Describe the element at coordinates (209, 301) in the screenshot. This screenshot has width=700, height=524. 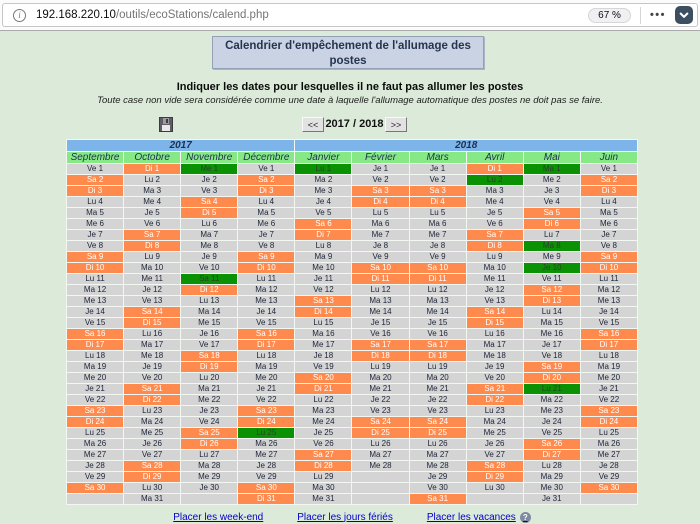
I see `day-cell: Lu 13` at that location.